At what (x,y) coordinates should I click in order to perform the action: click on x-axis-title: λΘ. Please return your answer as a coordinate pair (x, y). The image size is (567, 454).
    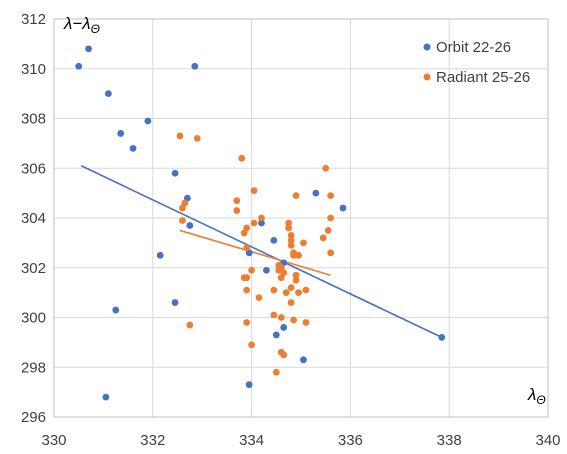
    Looking at the image, I should click on (536, 396).